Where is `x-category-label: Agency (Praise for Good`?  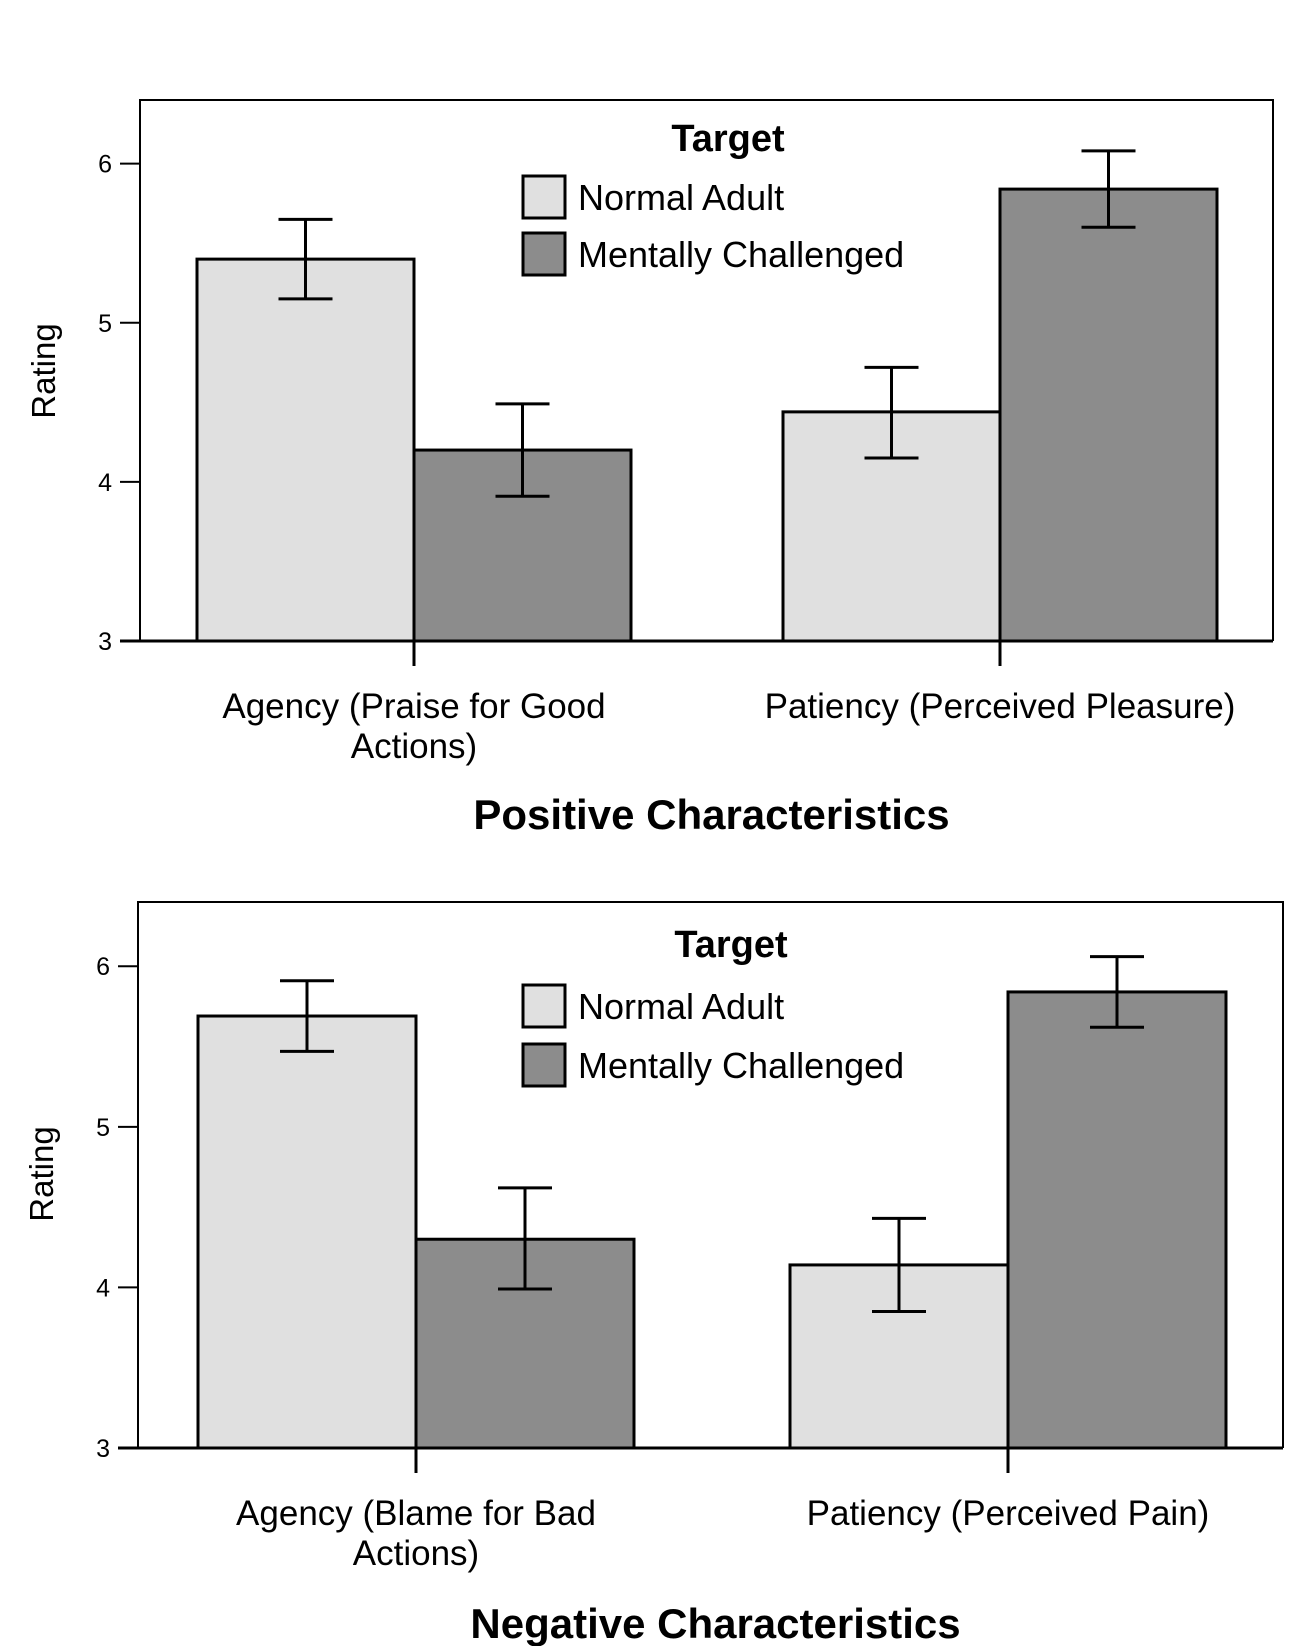
x-category-label: Agency (Praise for Good is located at coordinates (413, 706).